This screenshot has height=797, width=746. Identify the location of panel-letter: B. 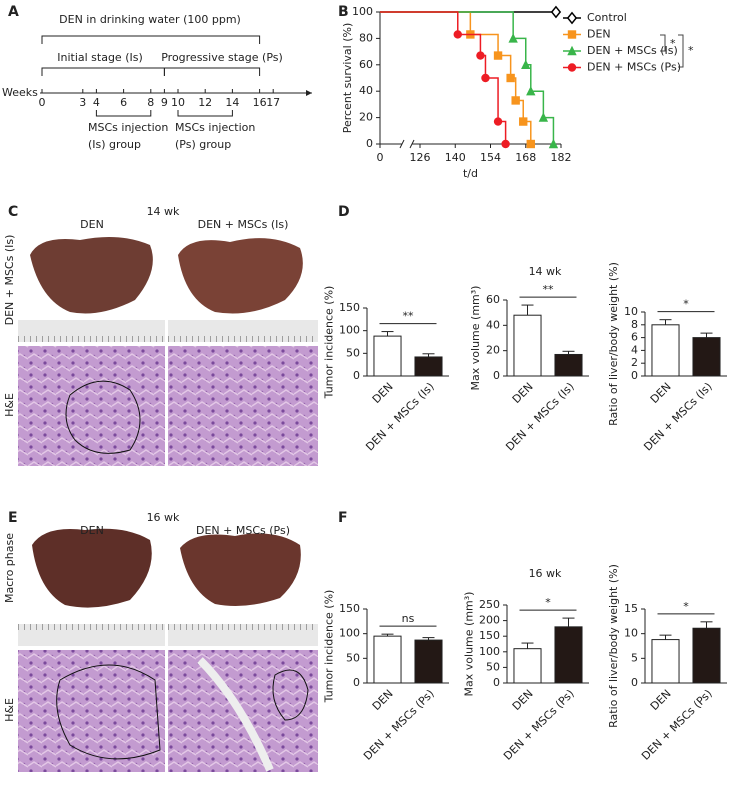
(343, 12).